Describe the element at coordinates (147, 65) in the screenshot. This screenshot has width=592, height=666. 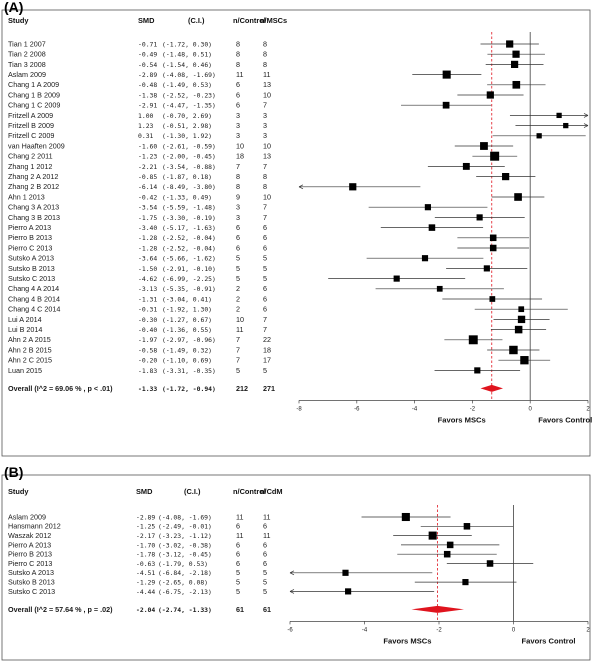
I see `panel-a-study-smd: -0.54` at that location.